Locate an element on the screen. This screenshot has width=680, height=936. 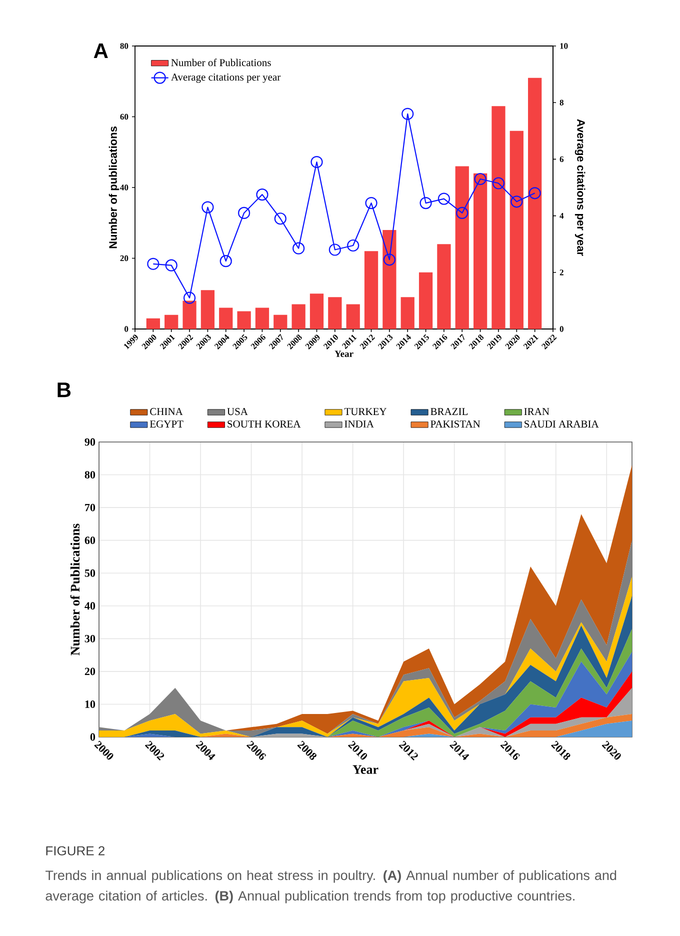
legend-label: INDIA is located at coordinates (359, 424).